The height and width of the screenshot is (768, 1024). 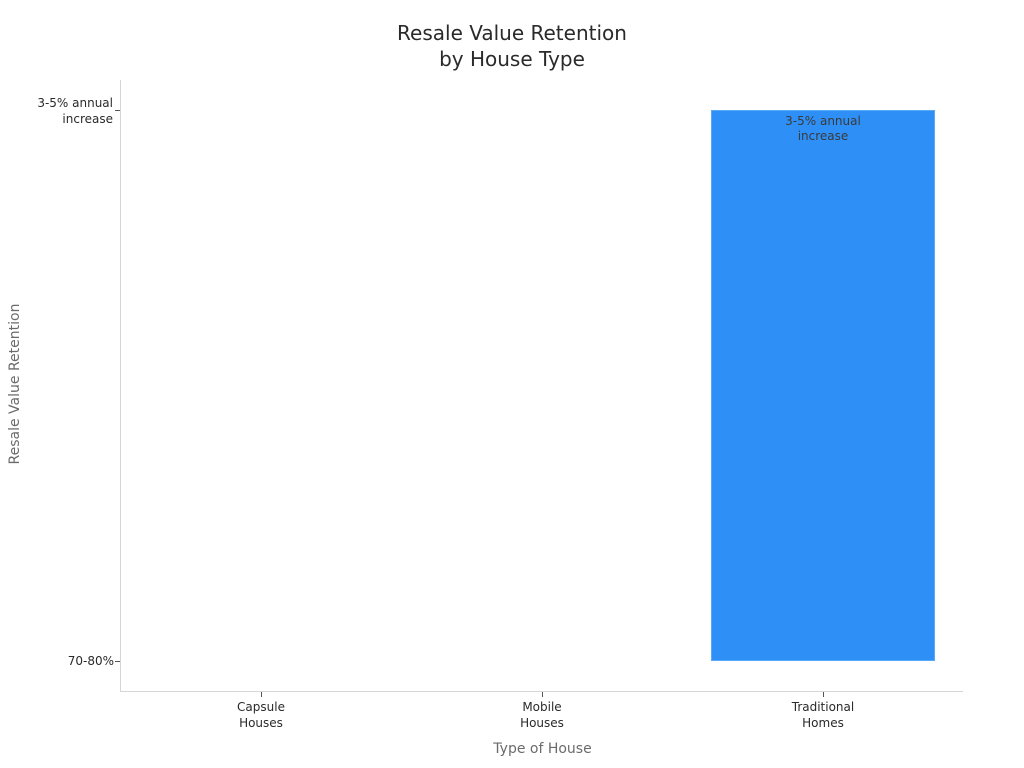 What do you see at coordinates (512, 59) in the screenshot?
I see `chart-title-line-2: by House Type` at bounding box center [512, 59].